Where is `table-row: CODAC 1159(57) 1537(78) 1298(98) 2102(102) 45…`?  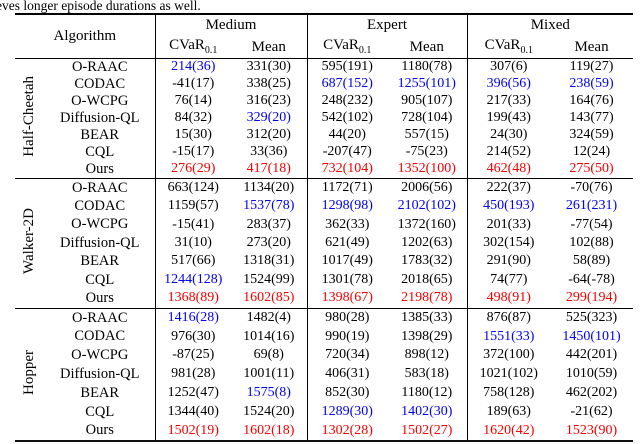
table-row: CODAC 1159(57) 1537(78) 1298(98) 2102(102) 45… is located at coordinates (324, 206).